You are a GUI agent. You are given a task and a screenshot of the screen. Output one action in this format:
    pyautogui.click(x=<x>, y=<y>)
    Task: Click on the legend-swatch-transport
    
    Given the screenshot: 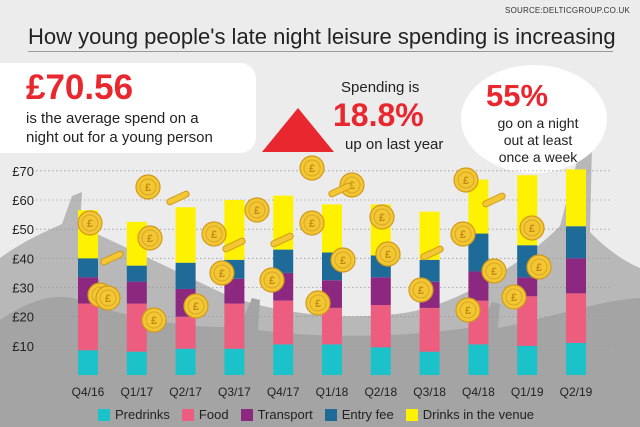 What is the action you would take?
    pyautogui.click(x=246, y=414)
    